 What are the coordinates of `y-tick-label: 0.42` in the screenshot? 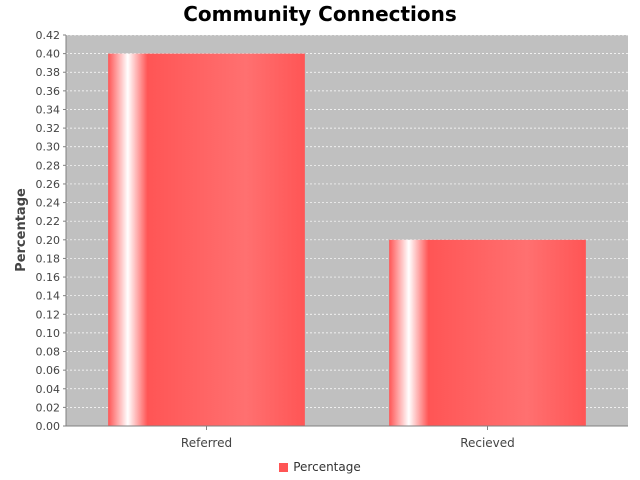 It's located at (48, 35).